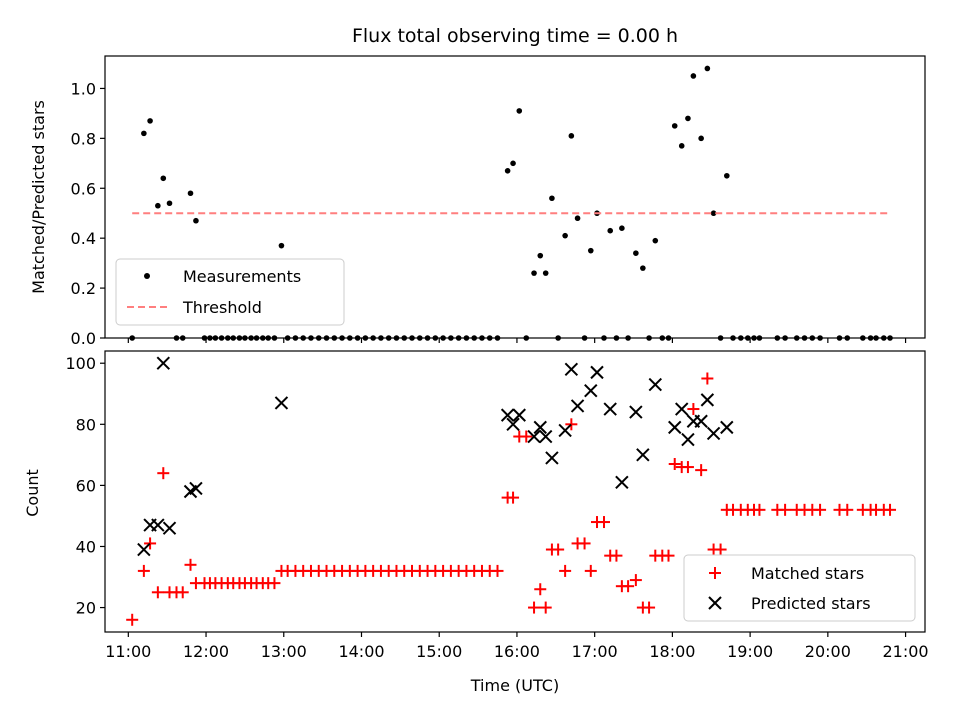 This screenshot has height=720, width=960. What do you see at coordinates (83, 238) in the screenshot?
I see `ratio-y-tick-label: 0.4` at bounding box center [83, 238].